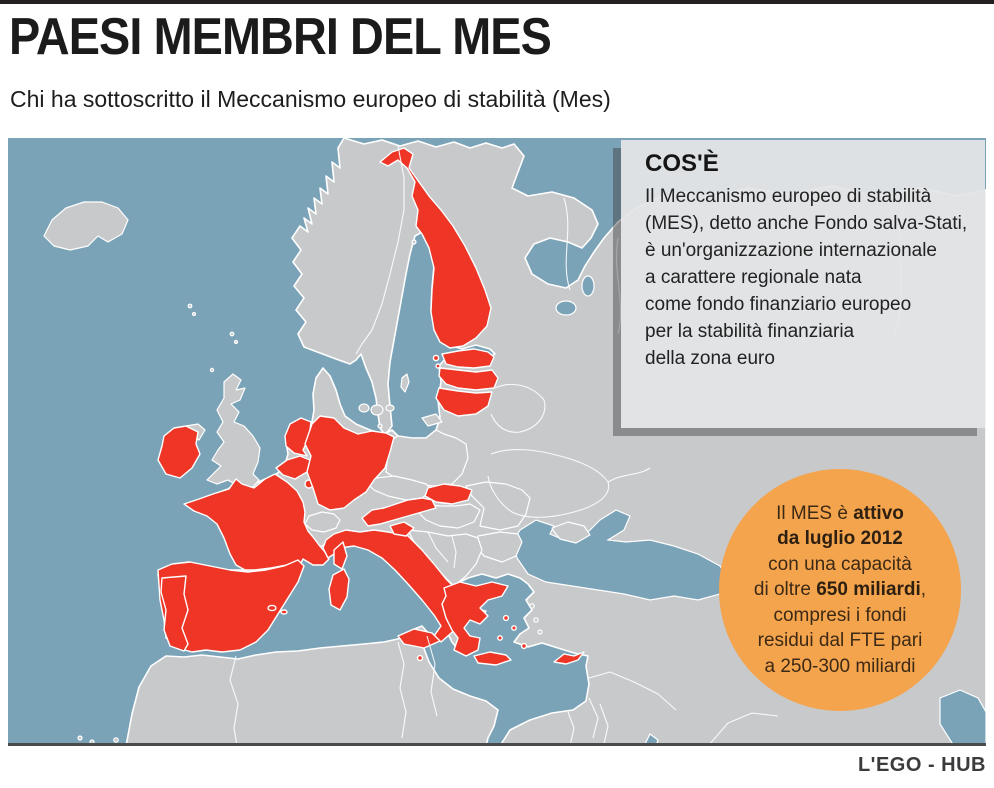 The height and width of the screenshot is (788, 994). What do you see at coordinates (621, 555) in the screenshot?
I see `map-black-sea` at bounding box center [621, 555].